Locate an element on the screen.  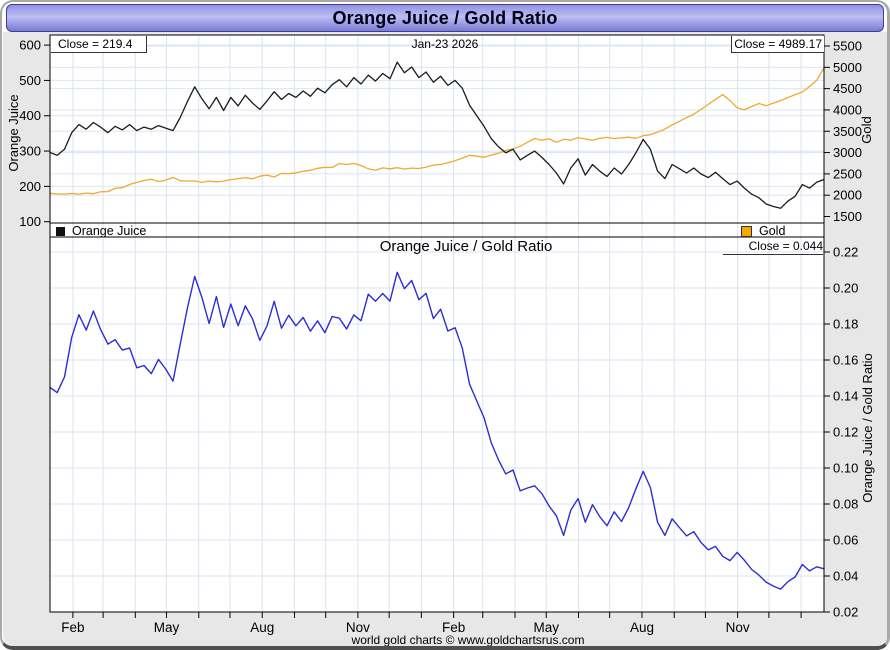
gold-axis-ticks: 5500 5000 4500 4000 3500 3000 2500 2000 1500 is located at coordinates (843, 131).